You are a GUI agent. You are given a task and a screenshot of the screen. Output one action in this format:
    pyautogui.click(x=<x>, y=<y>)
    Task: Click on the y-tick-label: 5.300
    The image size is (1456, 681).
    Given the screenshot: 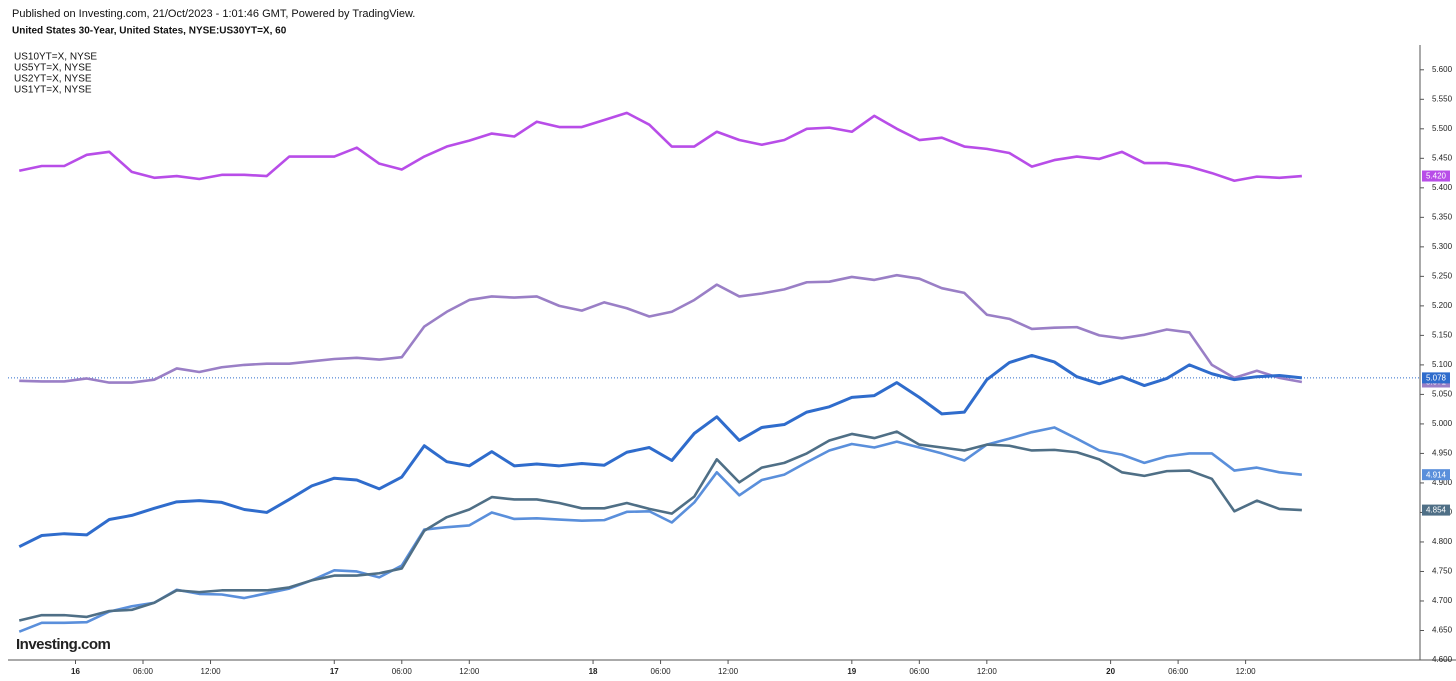 What is the action you would take?
    pyautogui.click(x=1442, y=246)
    